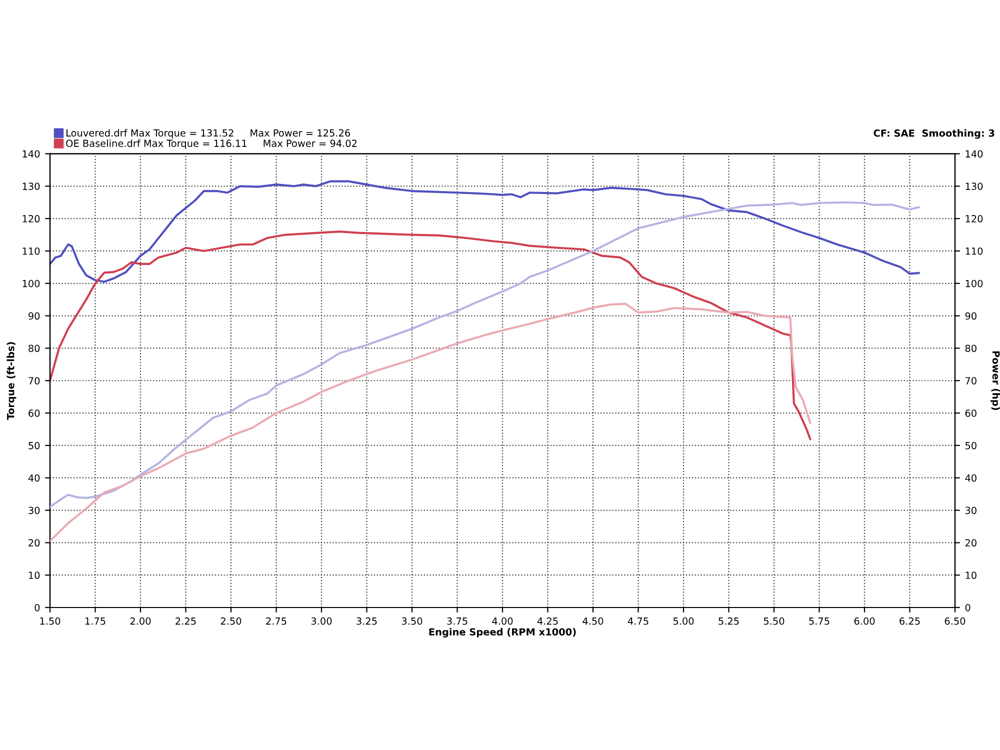  I want to click on x-tick-label: 1.75, so click(95, 621).